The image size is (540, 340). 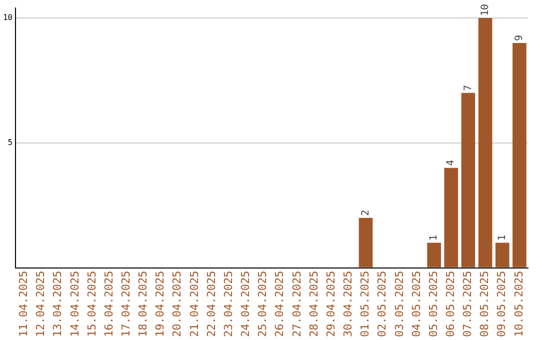 I want to click on x-tick-label: 08.05.2025, so click(x=485, y=304).